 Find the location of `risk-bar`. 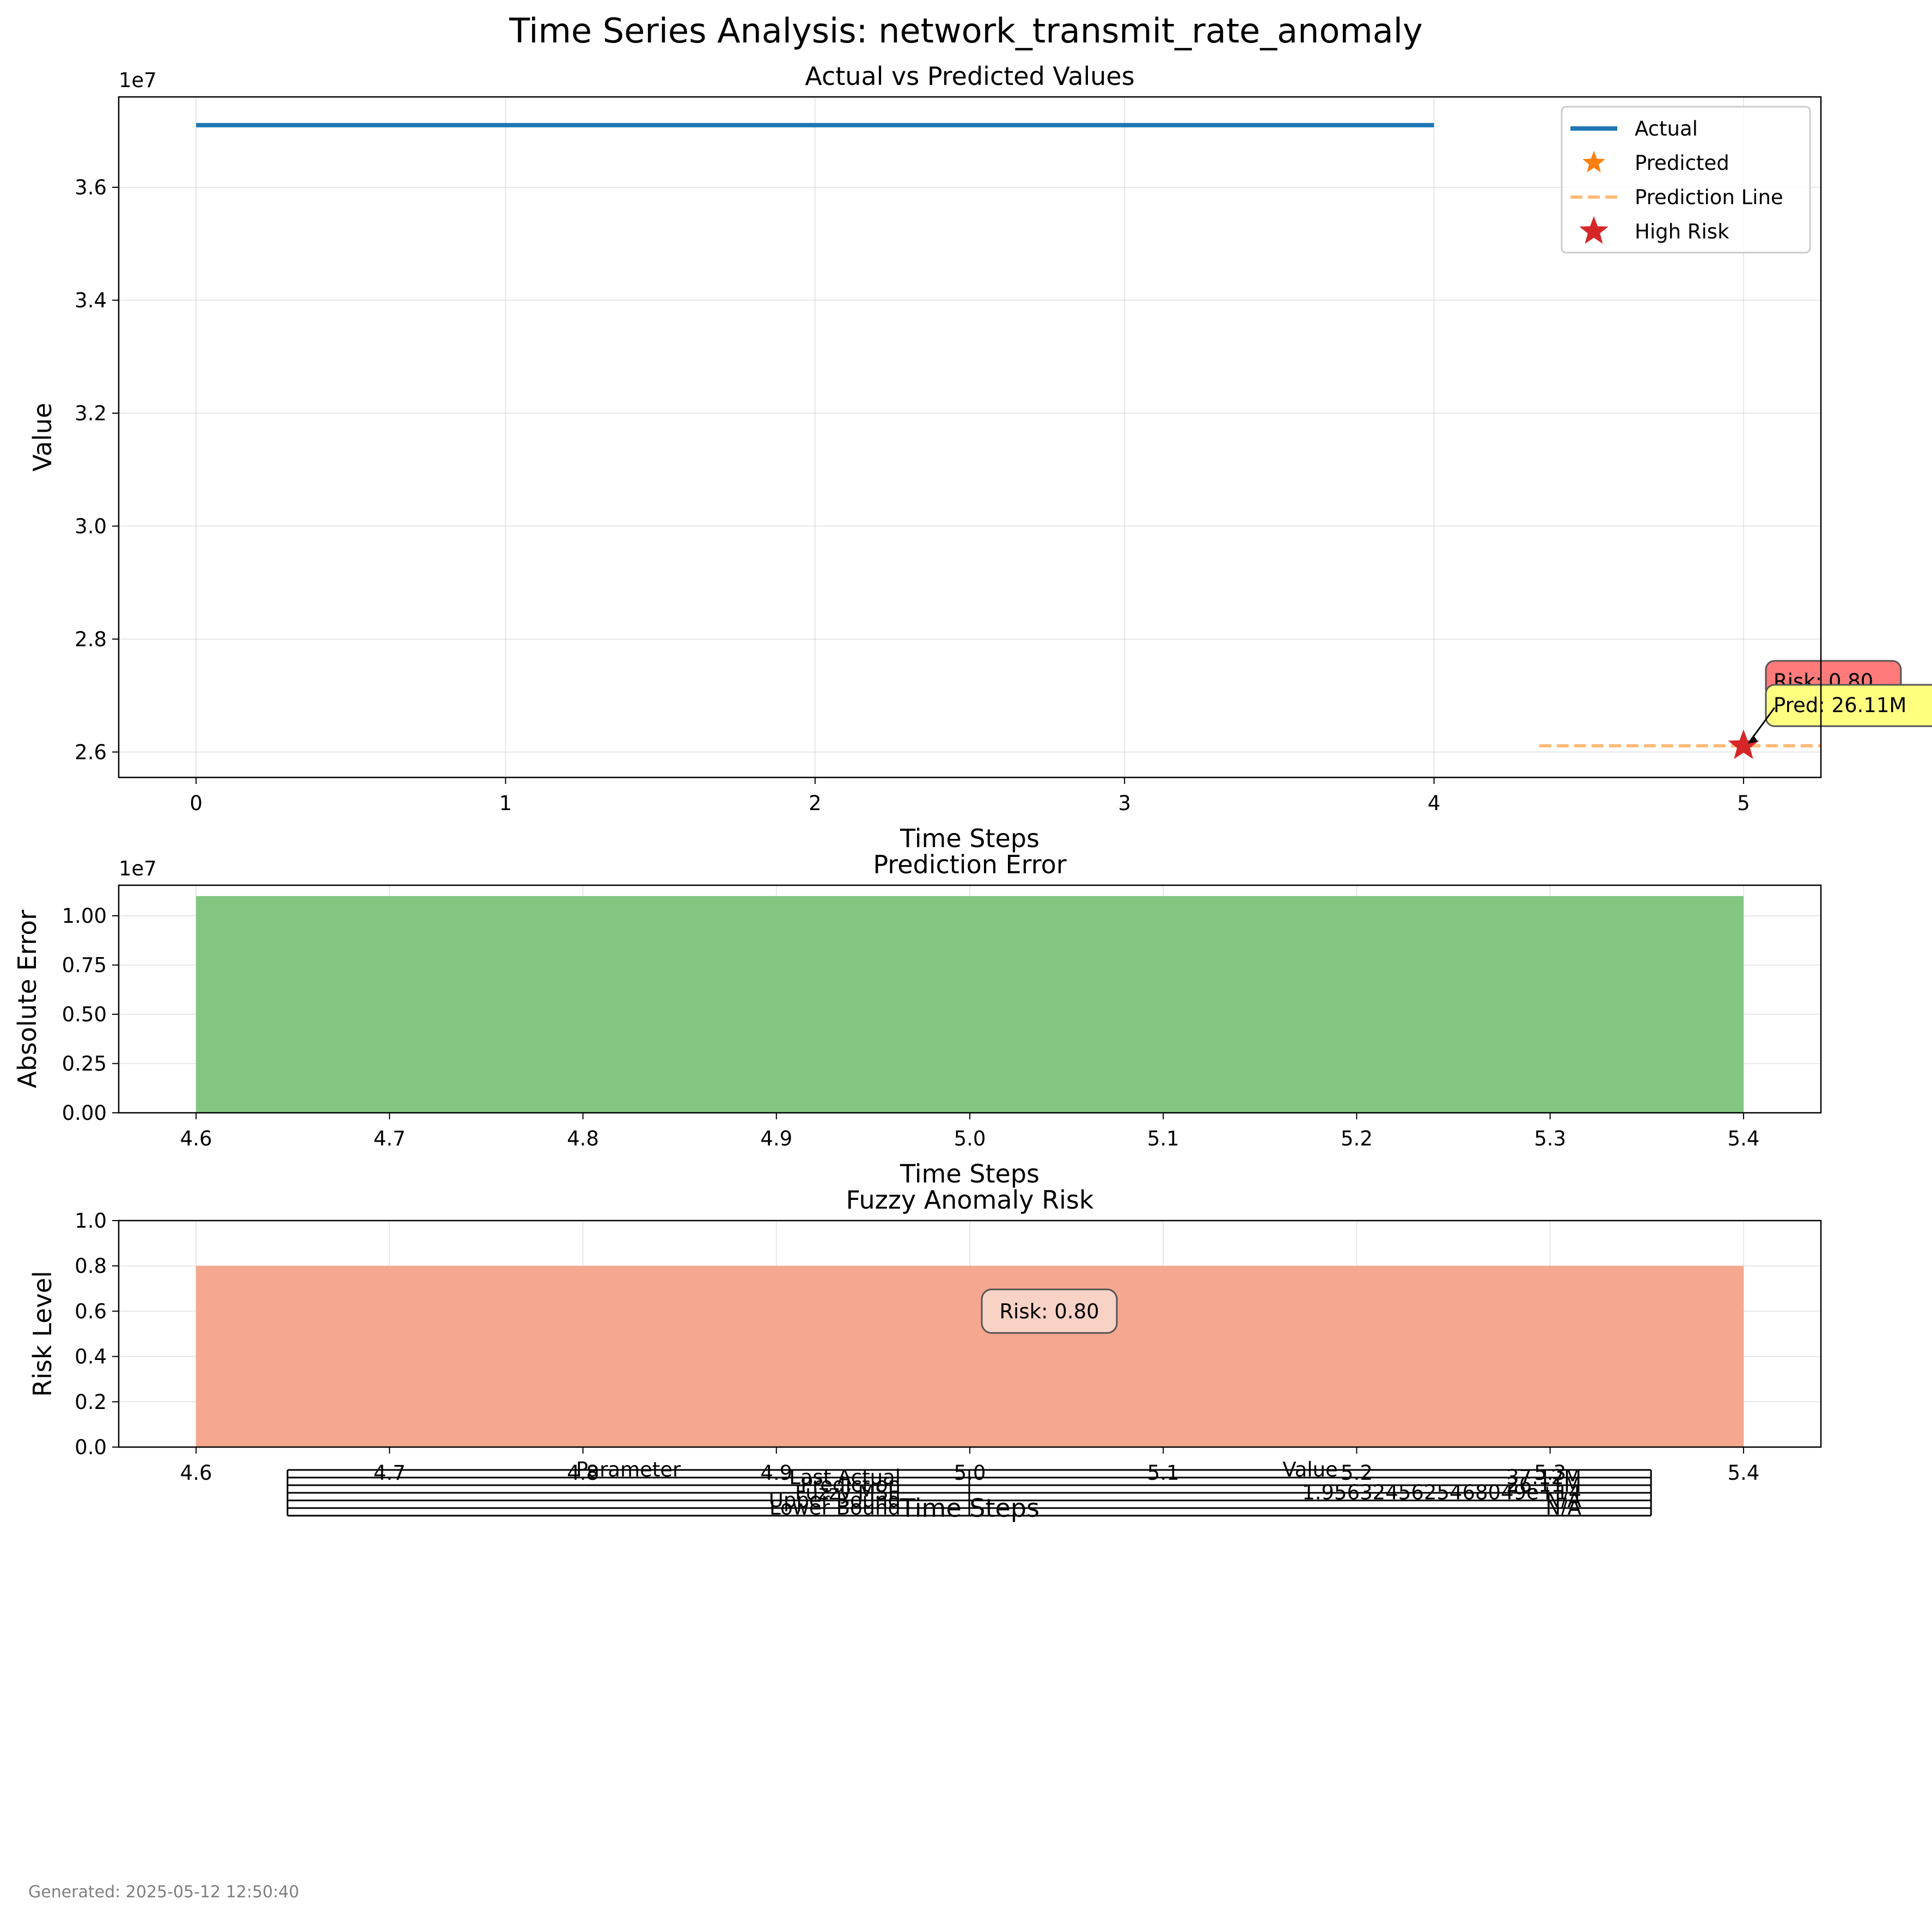

risk-bar is located at coordinates (970, 1356).